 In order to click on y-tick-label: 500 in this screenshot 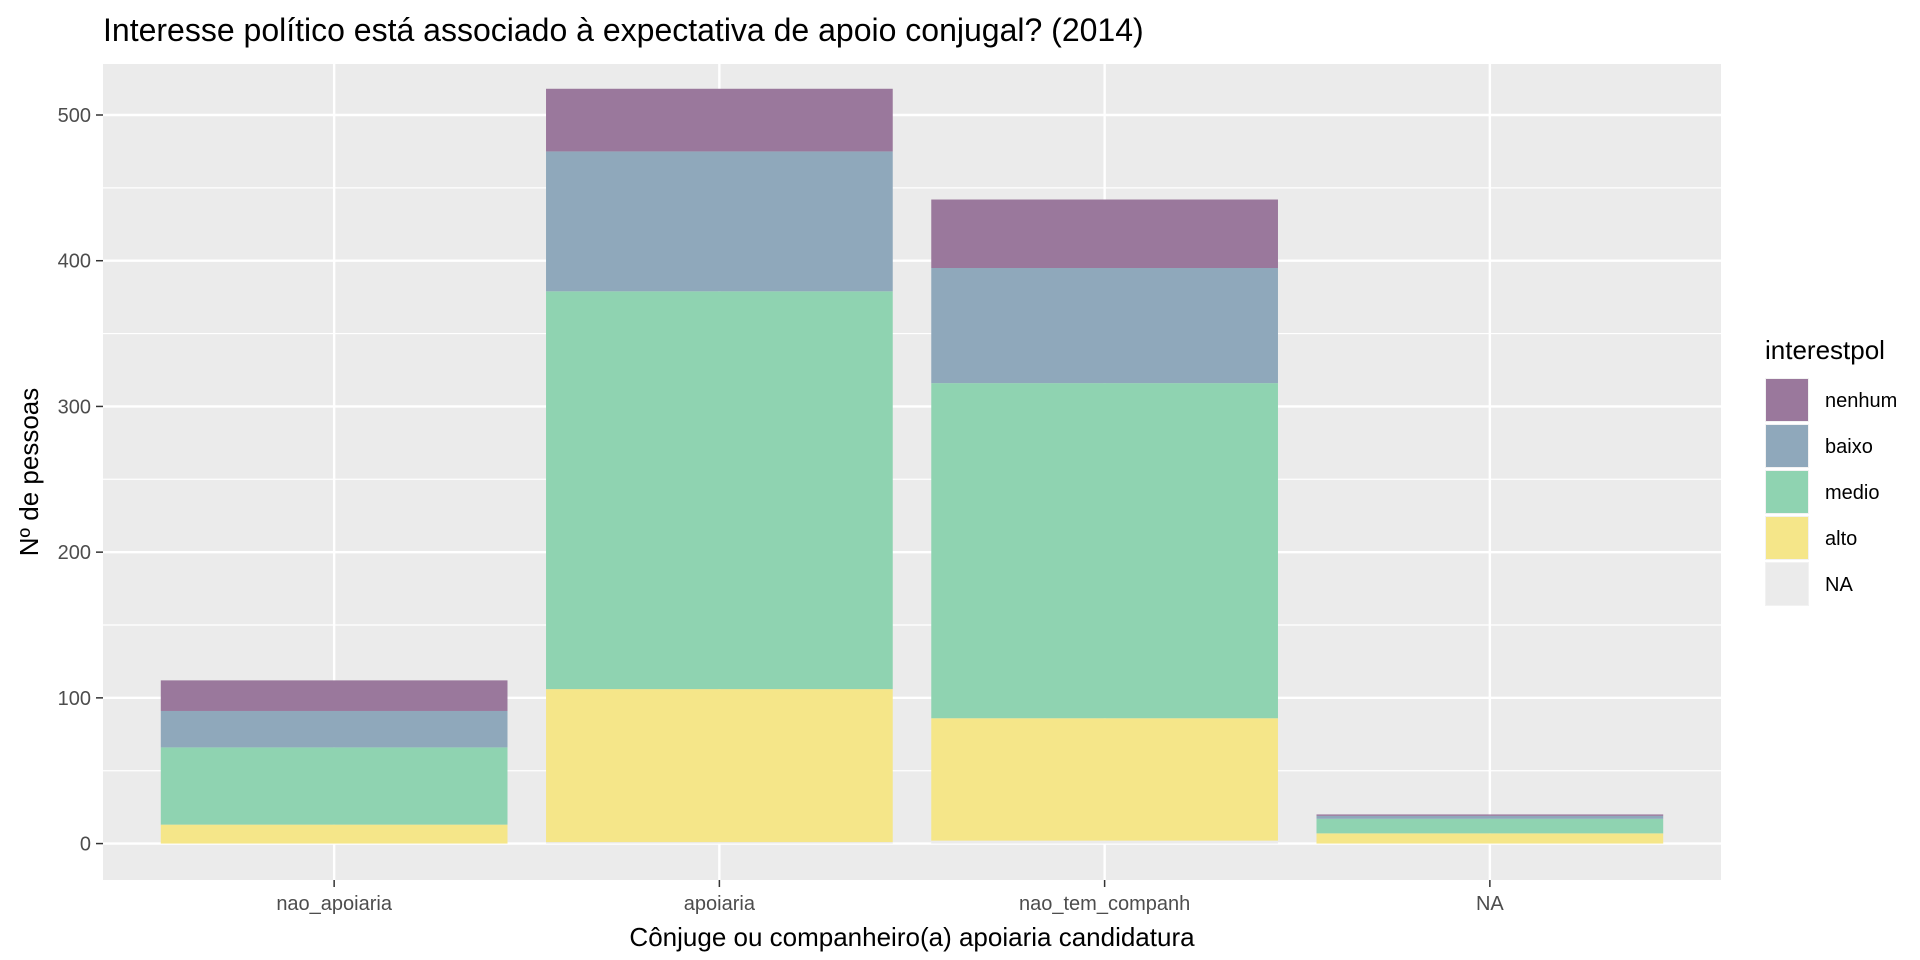, I will do `click(74, 116)`.